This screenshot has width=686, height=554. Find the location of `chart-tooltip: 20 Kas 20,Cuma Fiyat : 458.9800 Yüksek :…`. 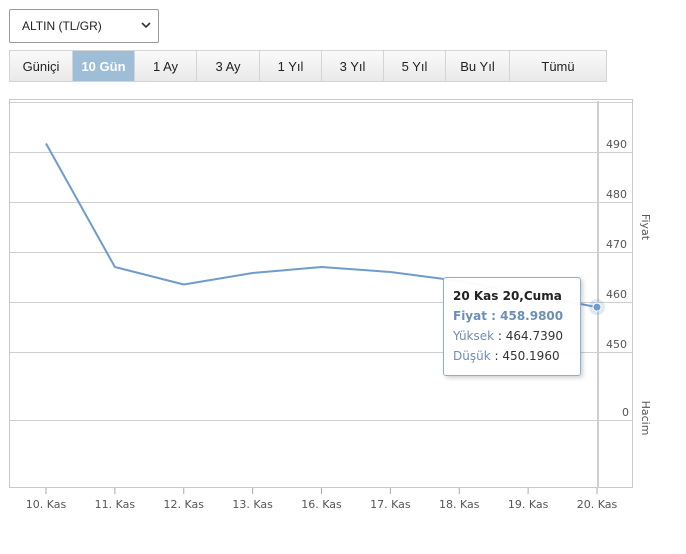

chart-tooltip: 20 Kas 20,Cuma Fiyat : 458.9800 Yüksek :… is located at coordinates (512, 326).